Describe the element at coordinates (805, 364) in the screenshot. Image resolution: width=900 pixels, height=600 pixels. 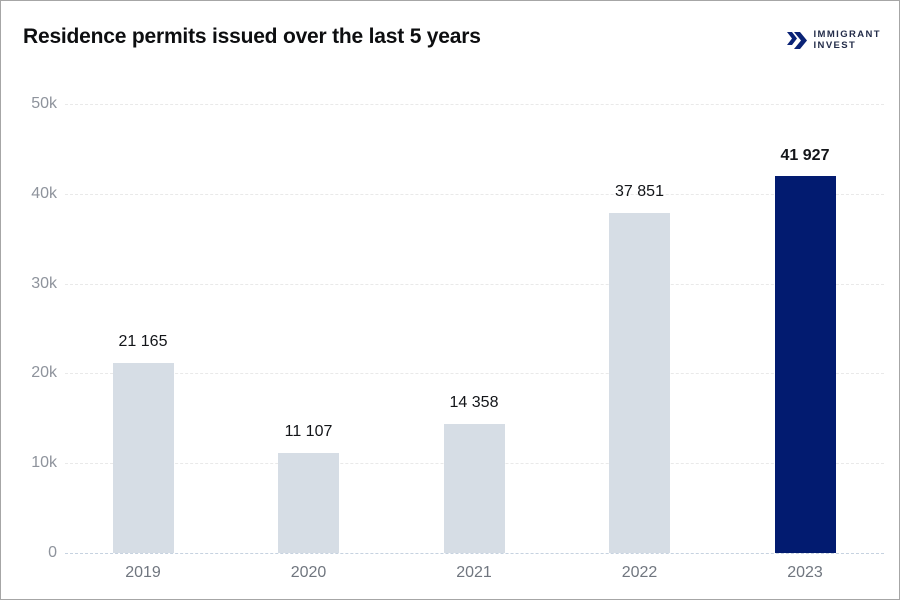
I see `bar-2023` at that location.